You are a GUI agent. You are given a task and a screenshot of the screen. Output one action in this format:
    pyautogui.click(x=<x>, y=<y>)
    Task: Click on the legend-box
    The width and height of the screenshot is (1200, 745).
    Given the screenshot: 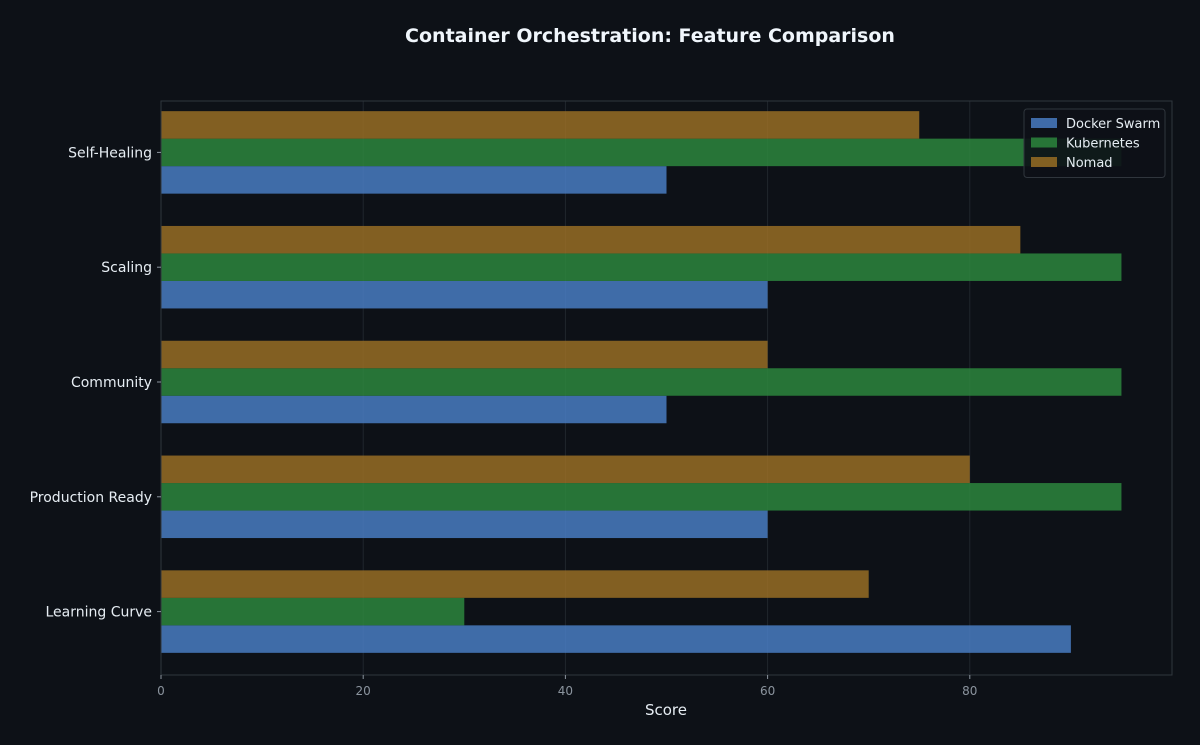 What is the action you would take?
    pyautogui.click(x=1094, y=143)
    